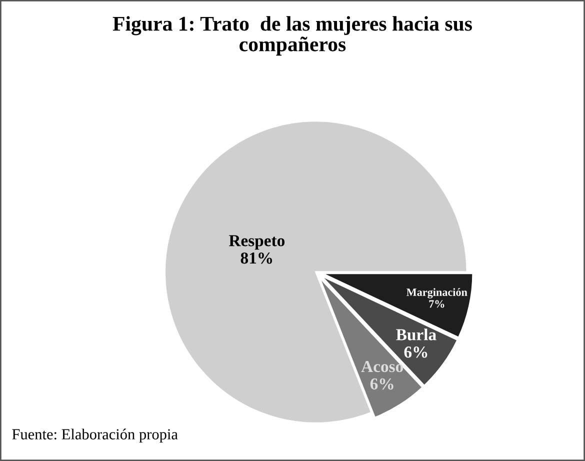 This screenshot has width=585, height=461. What do you see at coordinates (292, 36) in the screenshot?
I see `chart-title: Figura 1: Trato de las mujeres hacia sus compañeros` at bounding box center [292, 36].